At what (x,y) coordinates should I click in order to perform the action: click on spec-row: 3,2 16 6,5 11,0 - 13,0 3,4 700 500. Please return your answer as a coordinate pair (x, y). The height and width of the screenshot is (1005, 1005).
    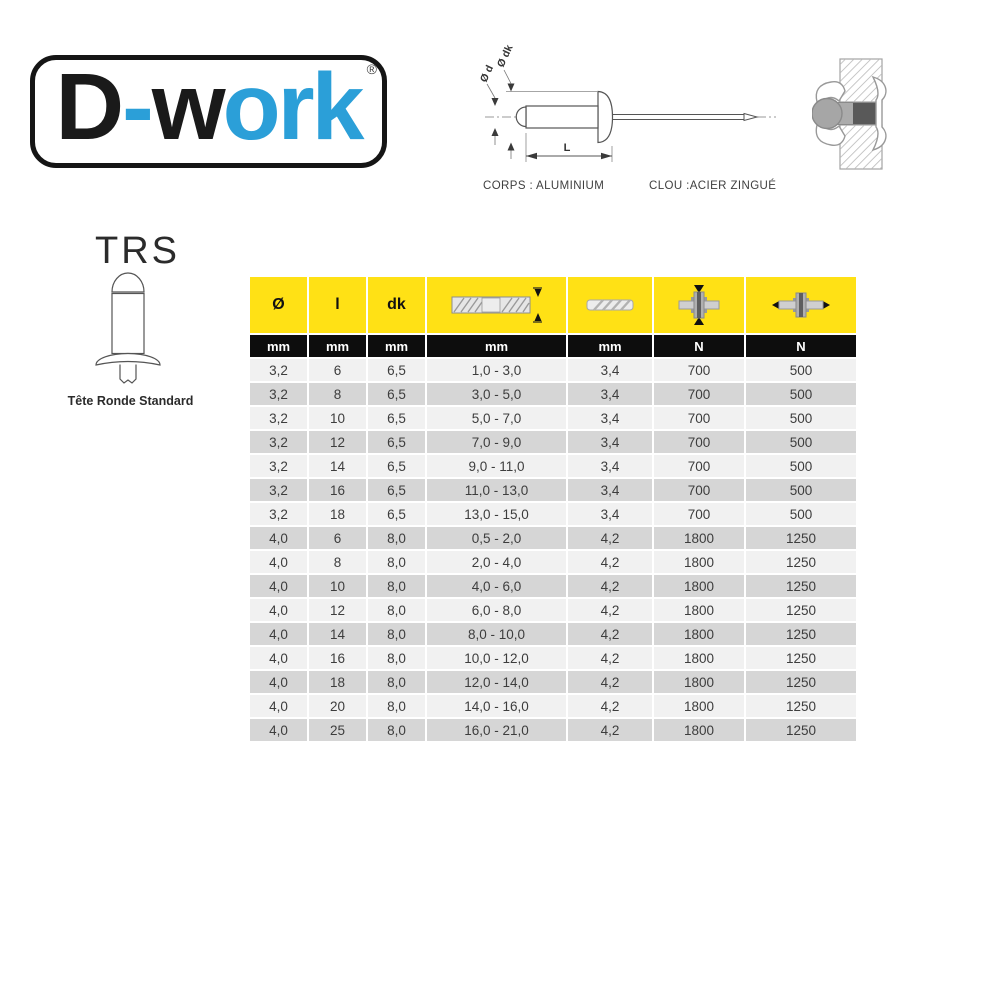
    Looking at the image, I should click on (553, 490).